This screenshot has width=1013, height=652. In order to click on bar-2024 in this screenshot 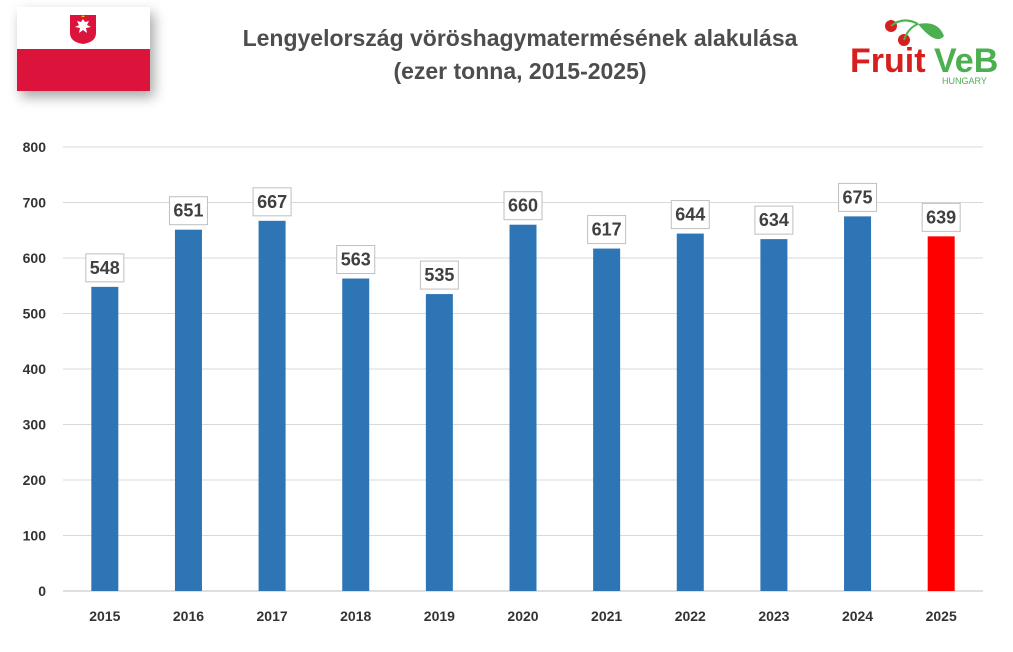, I will do `click(858, 403)`.